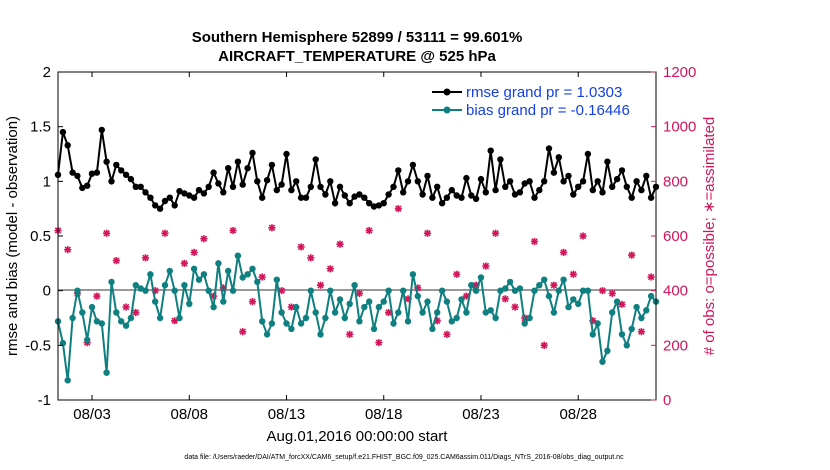 Image resolution: width=830 pixels, height=470 pixels. What do you see at coordinates (189, 414) in the screenshot?
I see `x-tick-label: 08/08` at bounding box center [189, 414].